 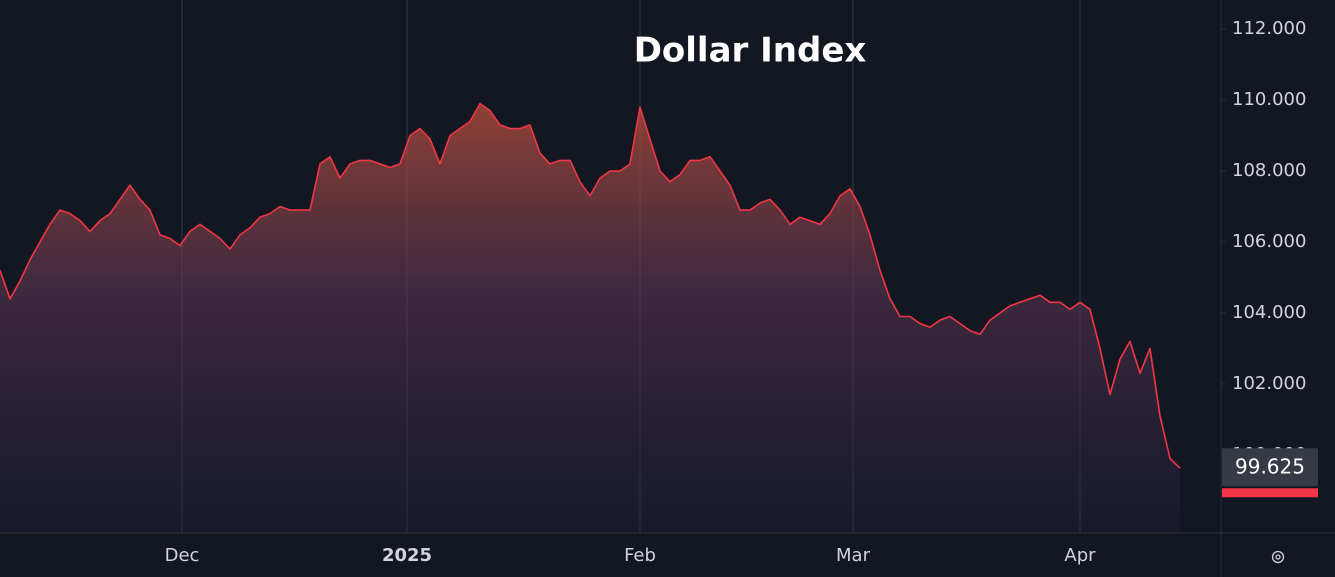 What do you see at coordinates (1269, 383) in the screenshot?
I see `y-tick-label: 102.000` at bounding box center [1269, 383].